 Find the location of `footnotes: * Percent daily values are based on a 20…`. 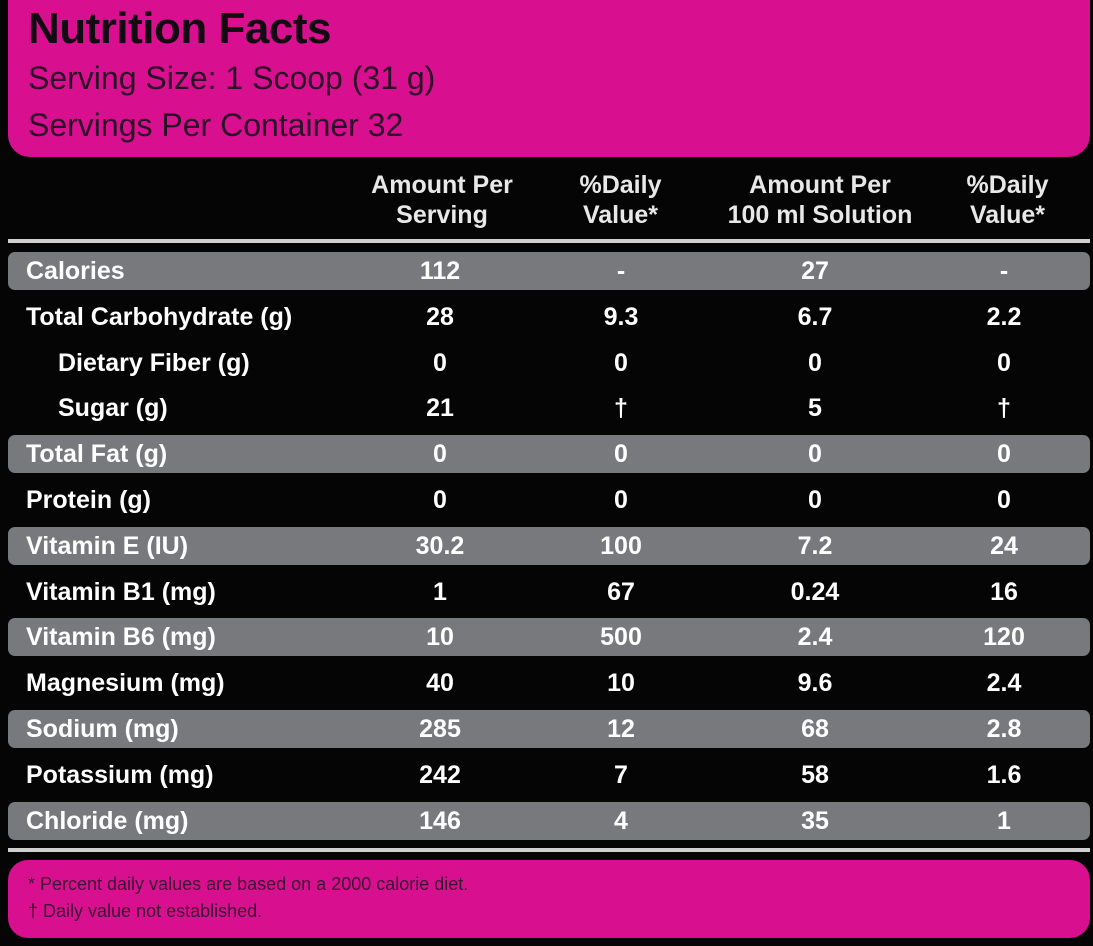

footnotes: * Percent daily values are based on a 20… is located at coordinates (549, 899).